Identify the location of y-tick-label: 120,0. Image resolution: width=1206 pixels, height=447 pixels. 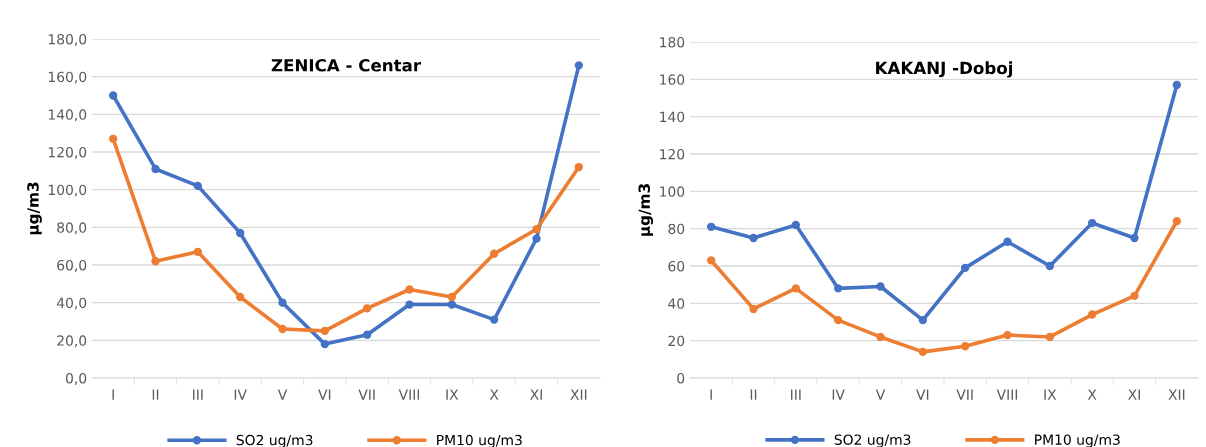
(67, 152).